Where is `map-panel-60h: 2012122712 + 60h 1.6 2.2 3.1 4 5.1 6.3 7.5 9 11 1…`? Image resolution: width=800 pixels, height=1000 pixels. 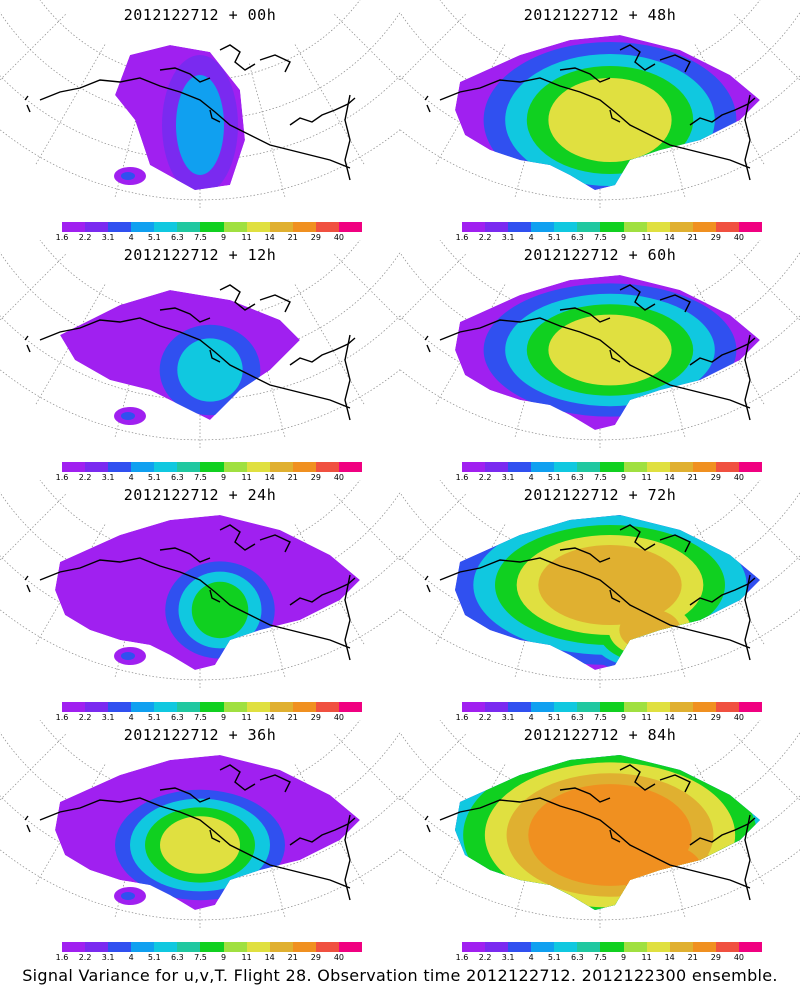 map-panel-60h: 2012122712 + 60h 1.6 2.2 3.1 4 5.1 6.3 7.5 9 11 1… is located at coordinates (600, 361).